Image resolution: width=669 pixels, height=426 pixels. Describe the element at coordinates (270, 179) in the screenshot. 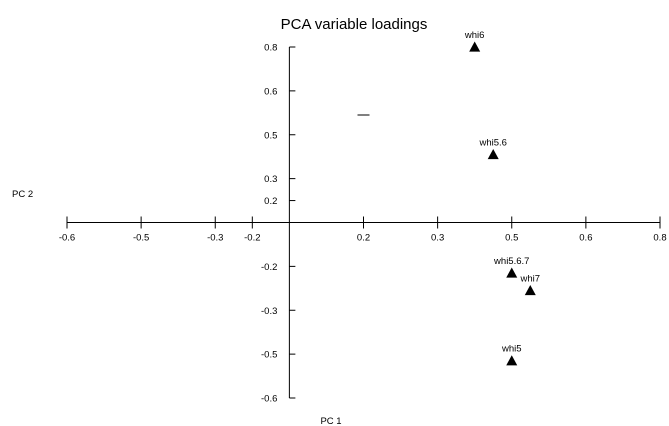

I see `y-tick-label: 0.3` at that location.